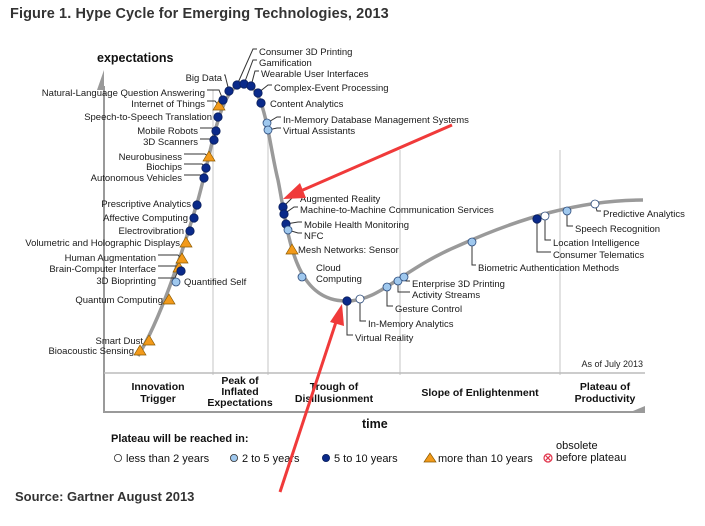  I want to click on legend-label: 2 to 5 years, so click(271, 459).